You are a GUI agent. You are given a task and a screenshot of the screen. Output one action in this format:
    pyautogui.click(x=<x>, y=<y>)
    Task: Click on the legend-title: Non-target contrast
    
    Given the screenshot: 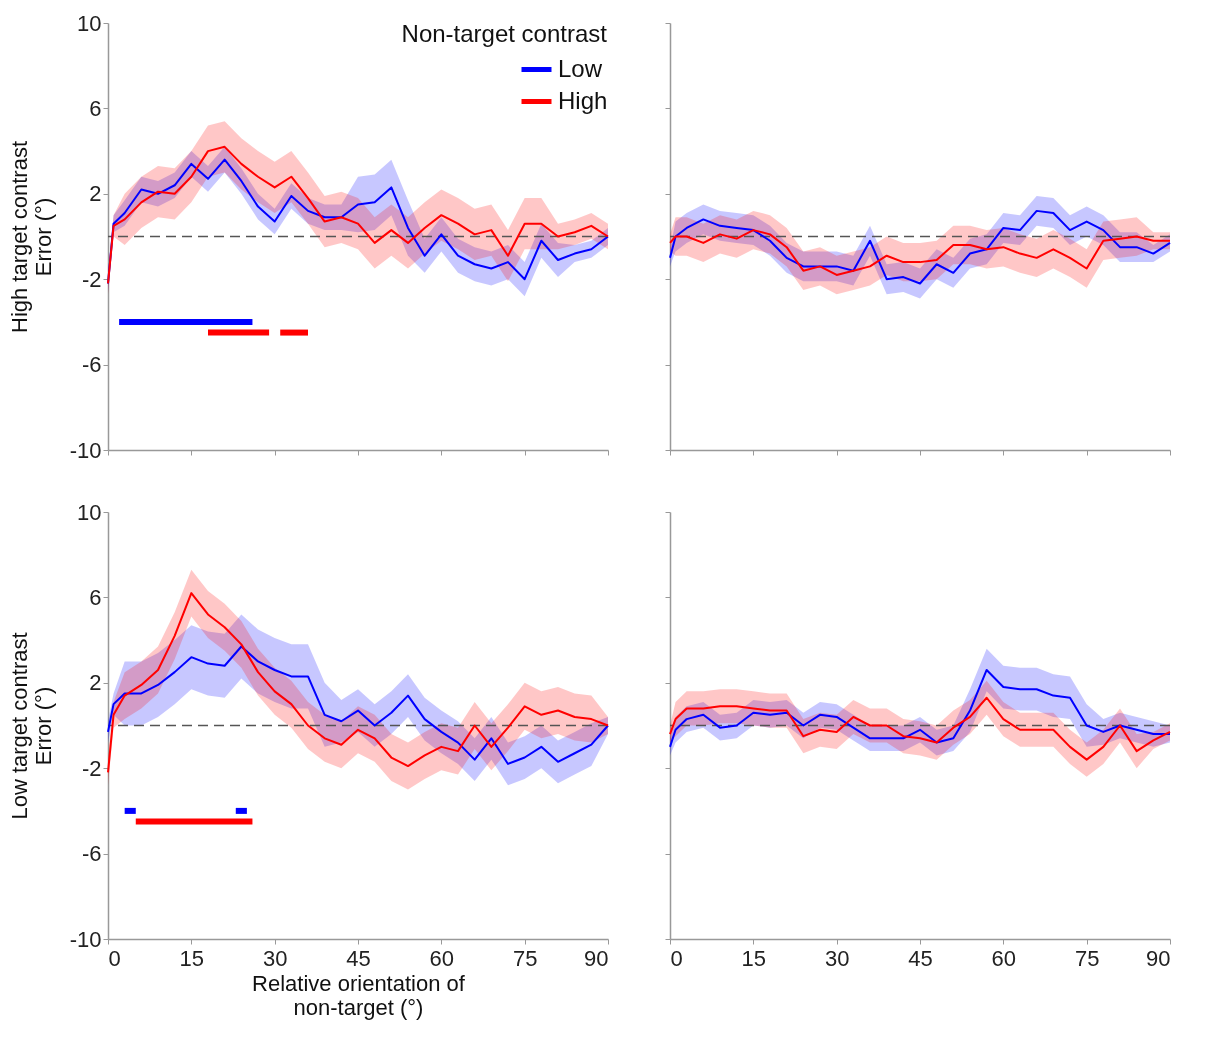 What is the action you would take?
    pyautogui.click(x=504, y=33)
    